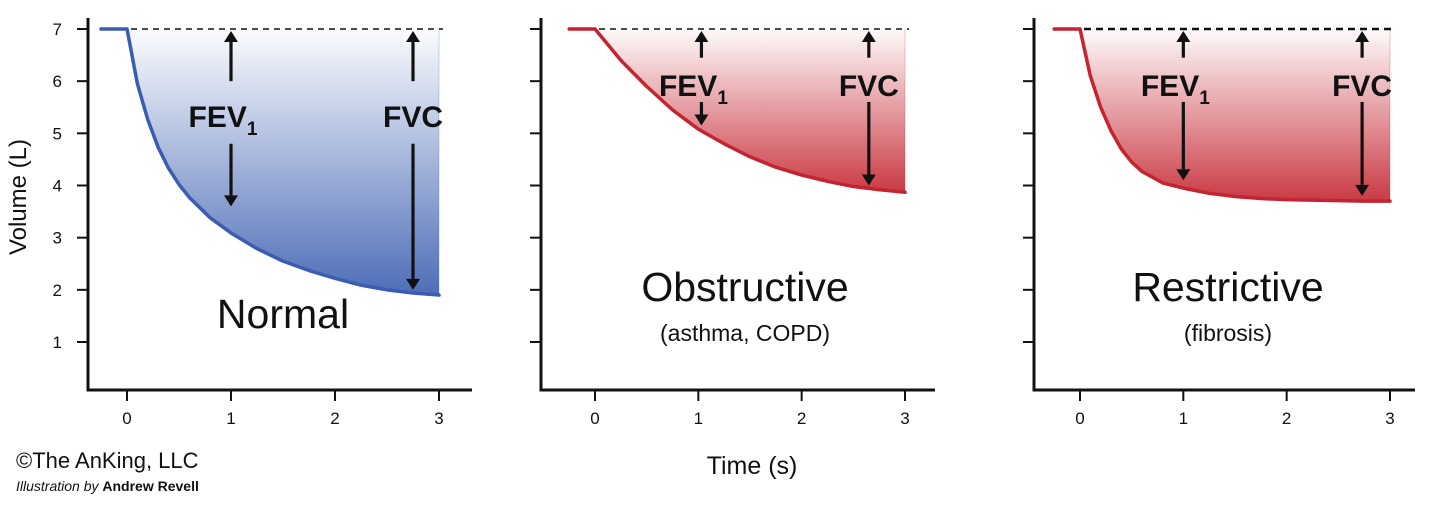 The width and height of the screenshot is (1440, 508). What do you see at coordinates (57, 133) in the screenshot?
I see `y-tick-label: 5` at bounding box center [57, 133].